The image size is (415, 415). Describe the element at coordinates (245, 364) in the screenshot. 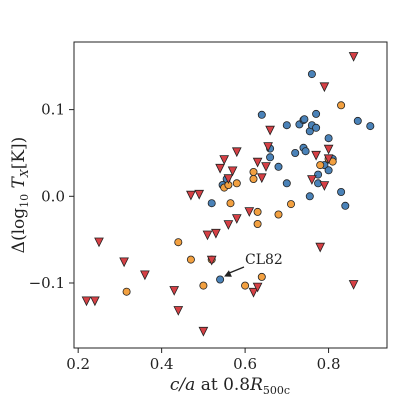

I see `x-tick-label: 0.6` at that location.